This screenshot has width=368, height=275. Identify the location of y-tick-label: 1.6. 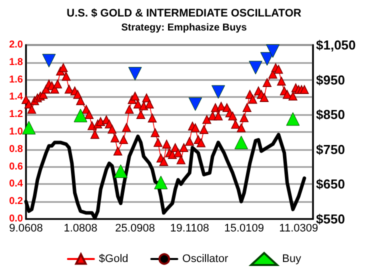
(16, 80).